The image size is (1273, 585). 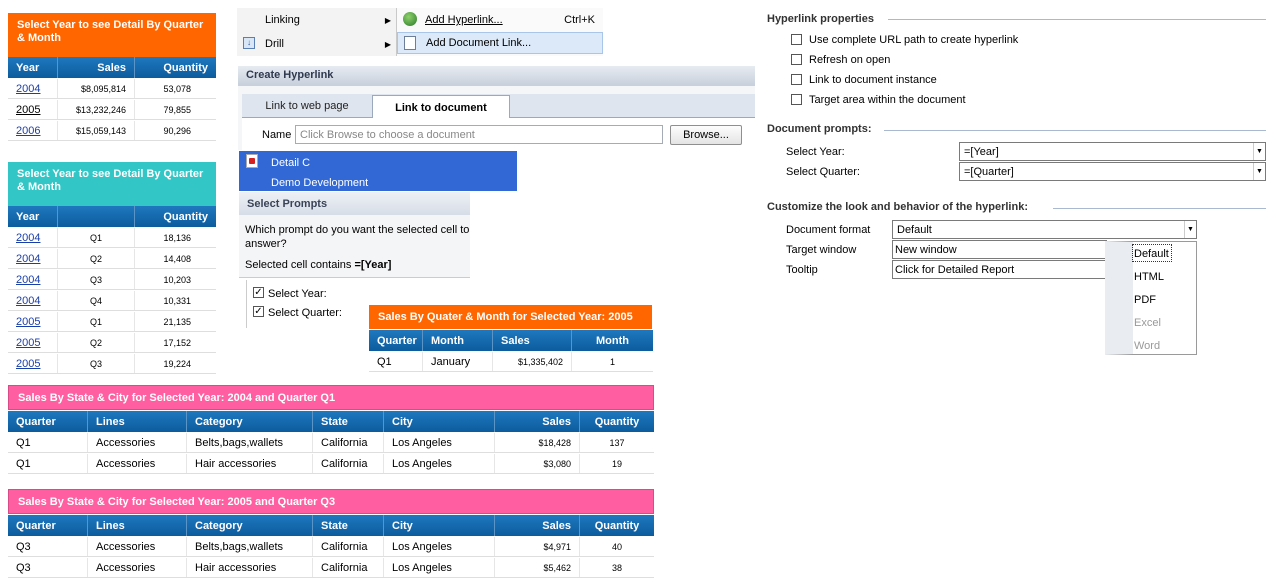 What do you see at coordinates (96, 363) in the screenshot?
I see `quarter-cell: Q3` at bounding box center [96, 363].